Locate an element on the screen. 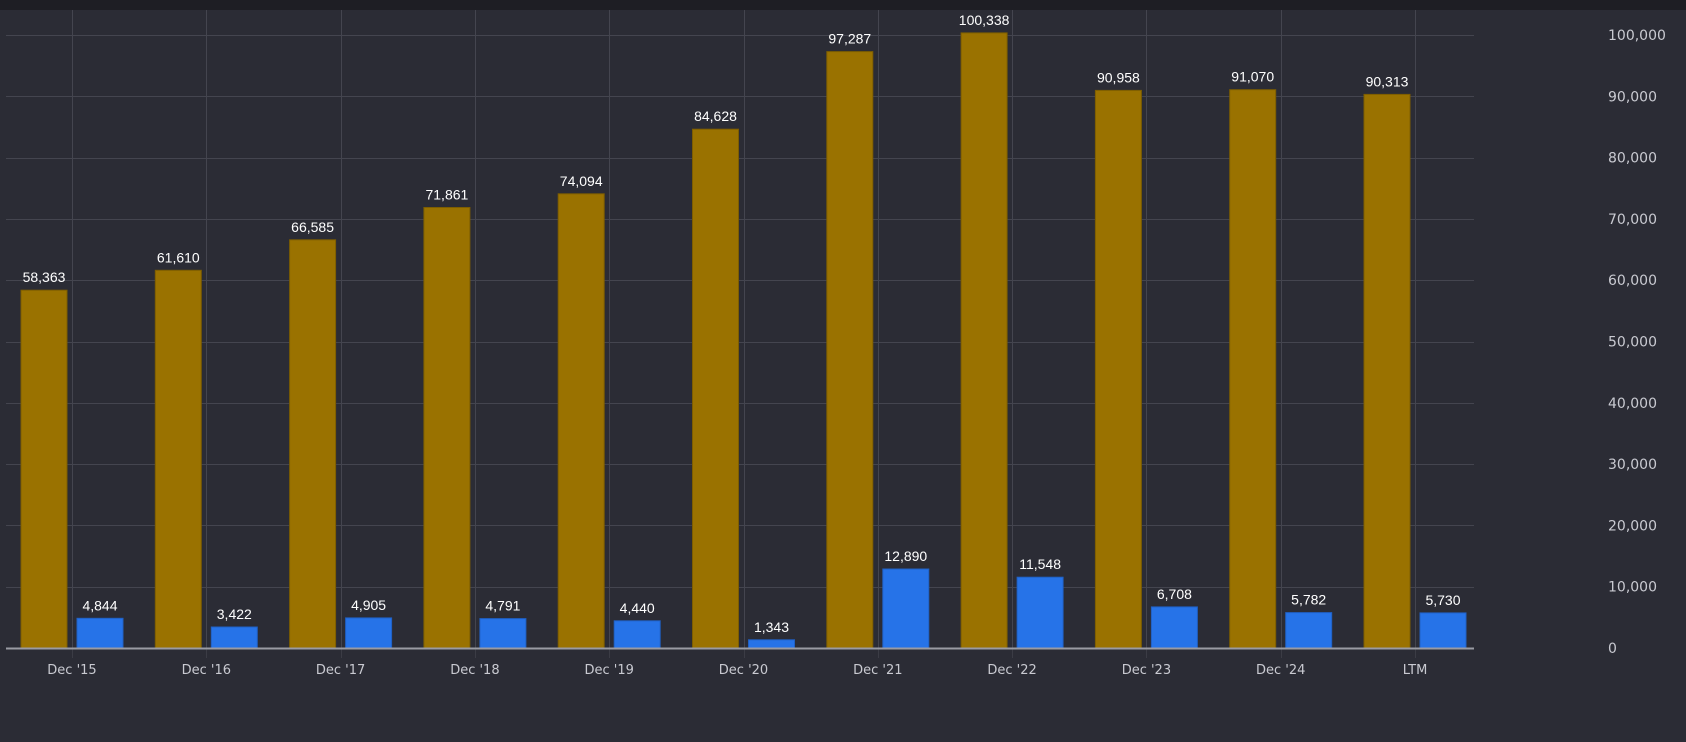  data-label: 4,791 is located at coordinates (502, 606).